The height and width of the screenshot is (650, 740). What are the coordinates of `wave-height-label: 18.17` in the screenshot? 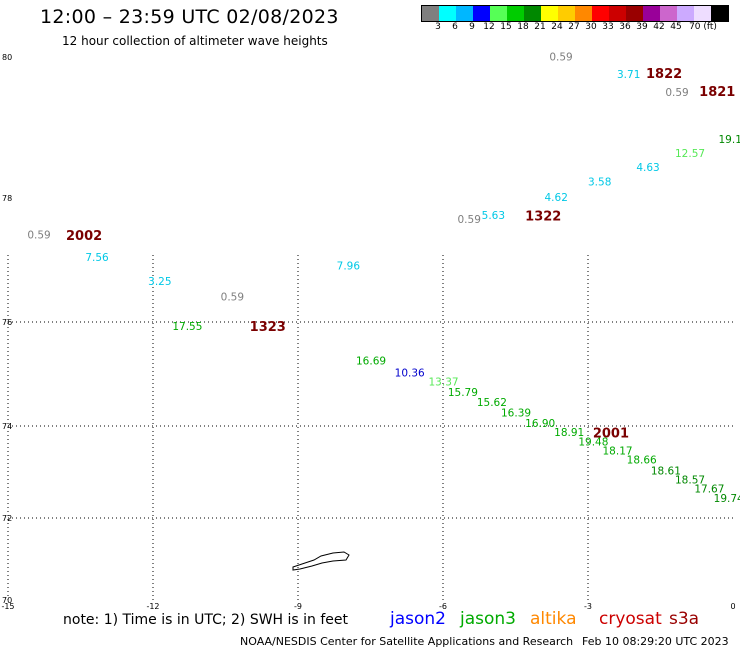 It's located at (618, 452).